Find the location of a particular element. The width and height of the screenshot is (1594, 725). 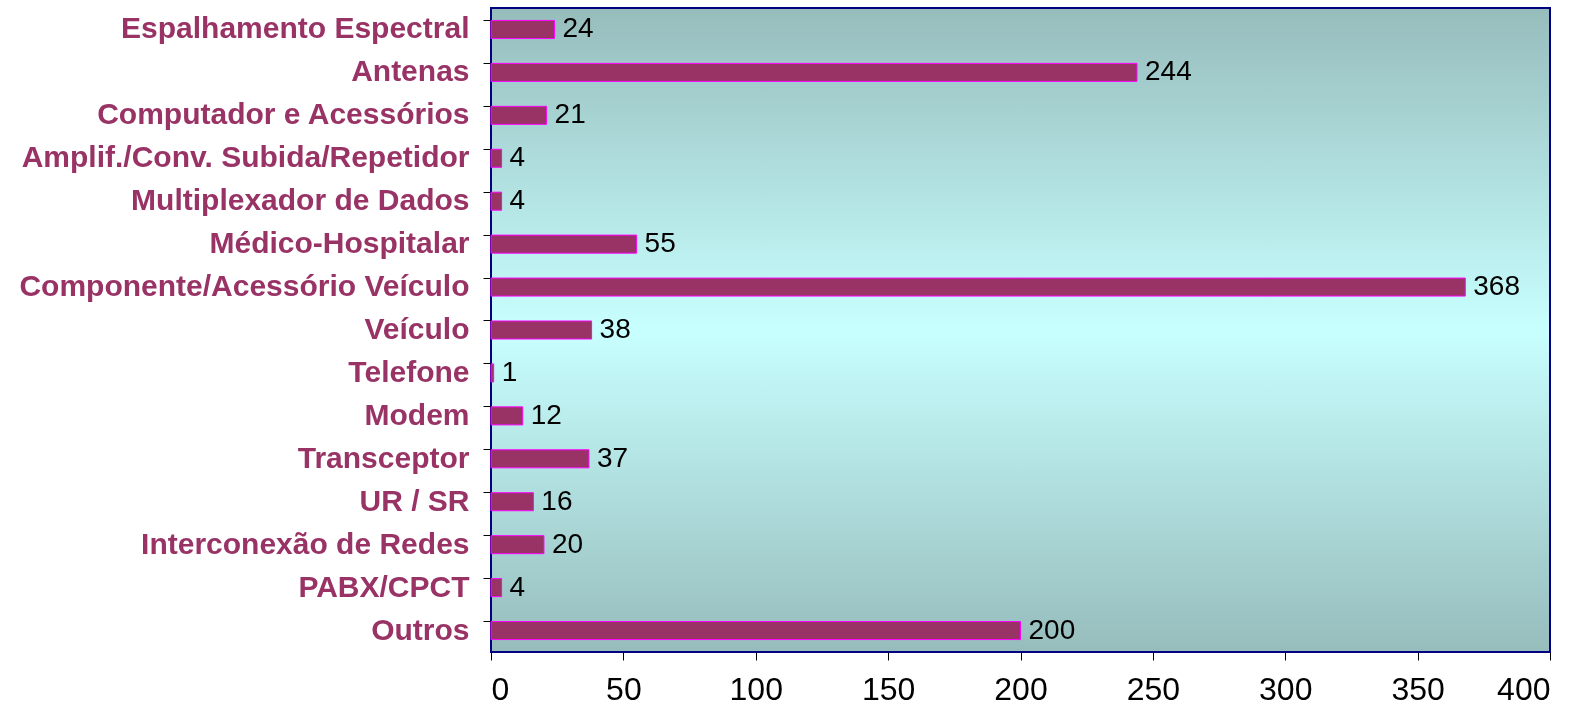

x-tick-label: 400 is located at coordinates (1524, 688).